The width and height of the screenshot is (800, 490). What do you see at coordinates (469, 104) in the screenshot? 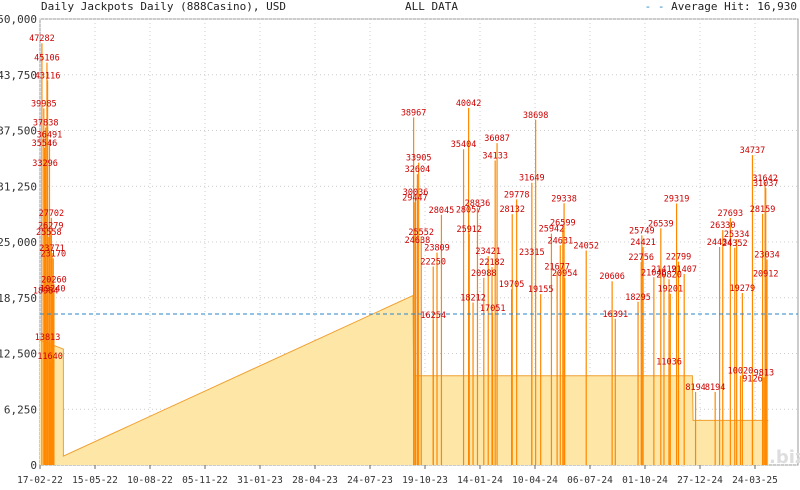
I see `hit-label: 40042` at bounding box center [469, 104].